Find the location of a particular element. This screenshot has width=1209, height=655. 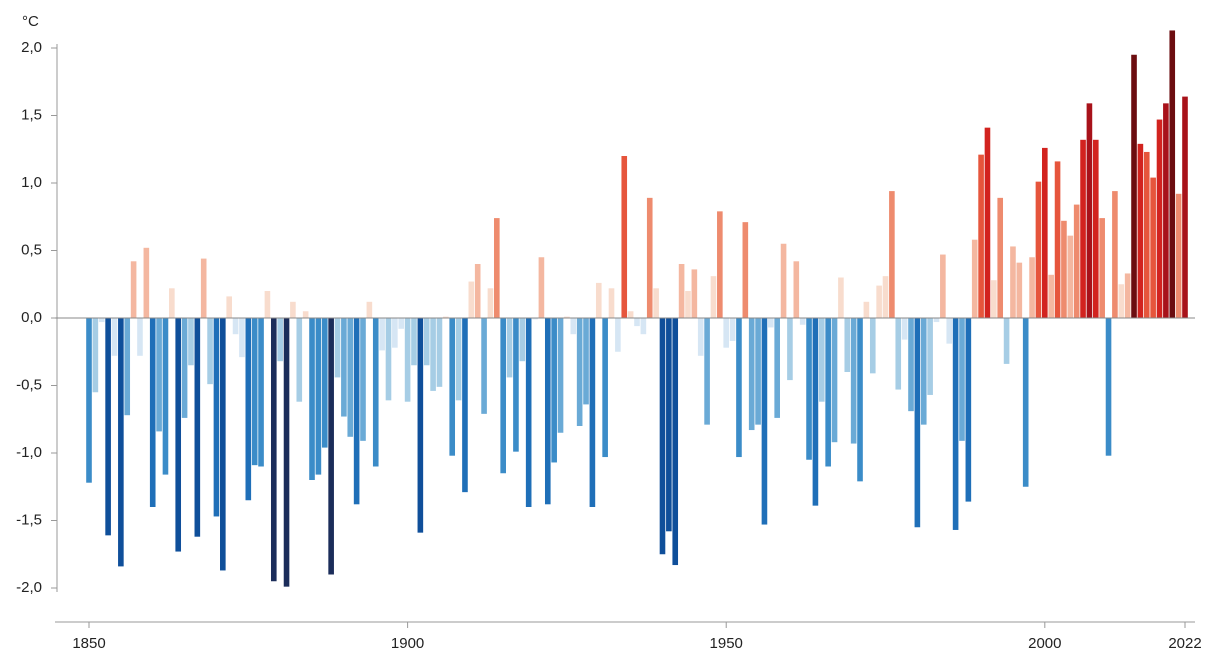

x-tick-label: 1950 is located at coordinates (726, 643).